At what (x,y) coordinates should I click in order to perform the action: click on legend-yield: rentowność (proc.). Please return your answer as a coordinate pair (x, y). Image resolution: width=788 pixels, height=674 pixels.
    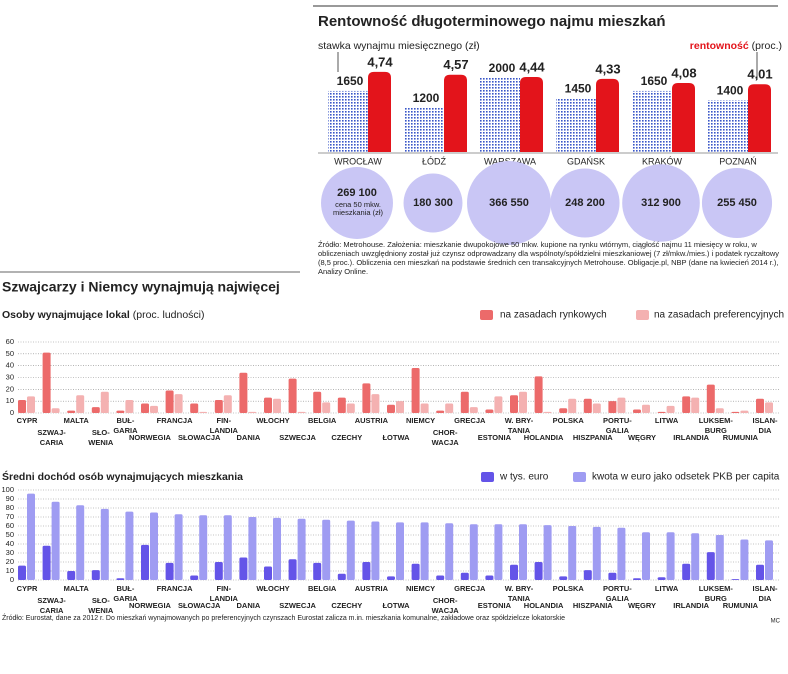
    Looking at the image, I should click on (736, 46).